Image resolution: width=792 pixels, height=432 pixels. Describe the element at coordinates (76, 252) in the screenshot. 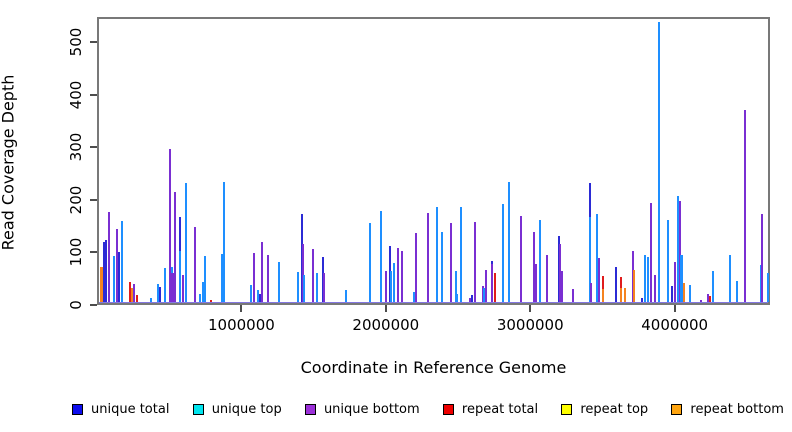

I see `y-tick-label: 100` at that location.